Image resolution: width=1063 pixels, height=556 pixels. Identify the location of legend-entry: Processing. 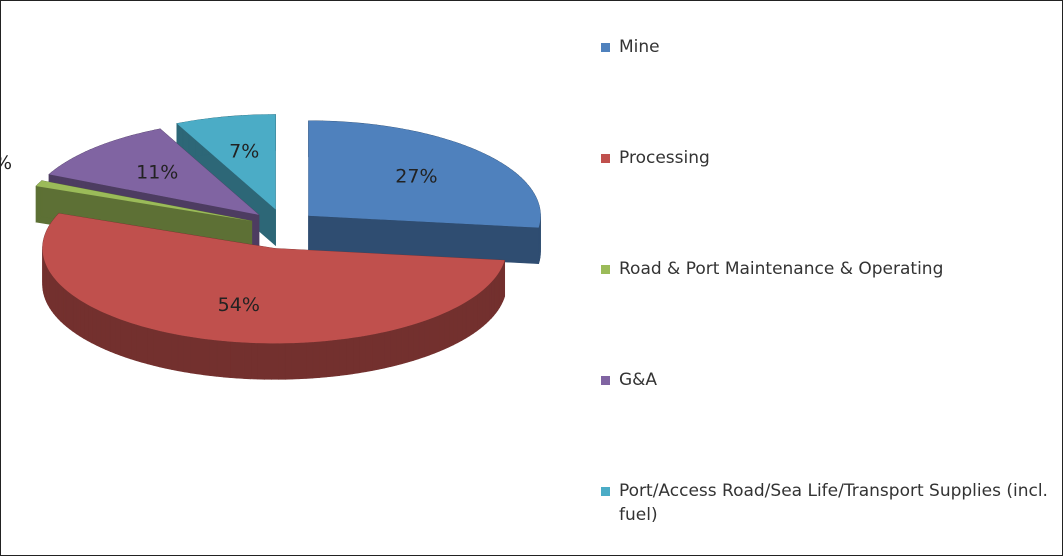
(826, 158).